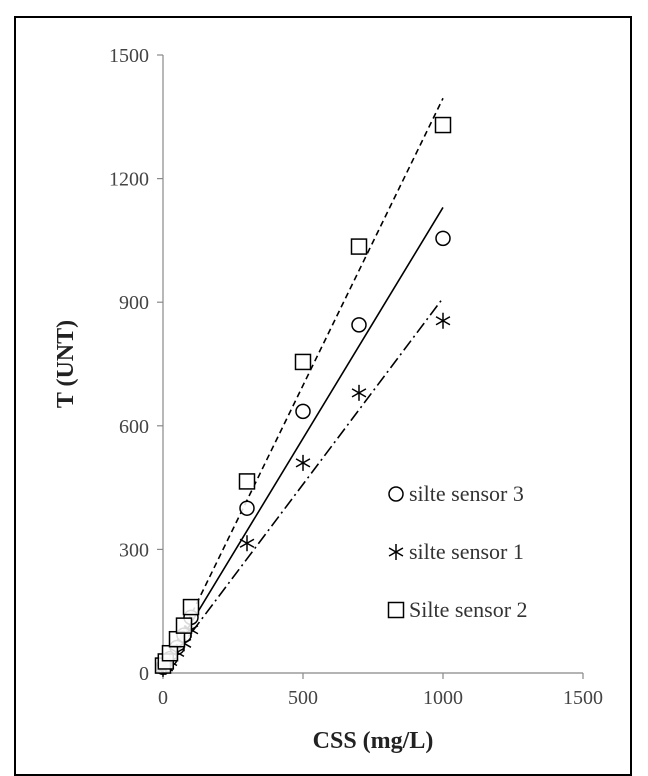 This screenshot has width=648, height=776. Describe the element at coordinates (134, 550) in the screenshot. I see `y-tick-label: 300` at that location.